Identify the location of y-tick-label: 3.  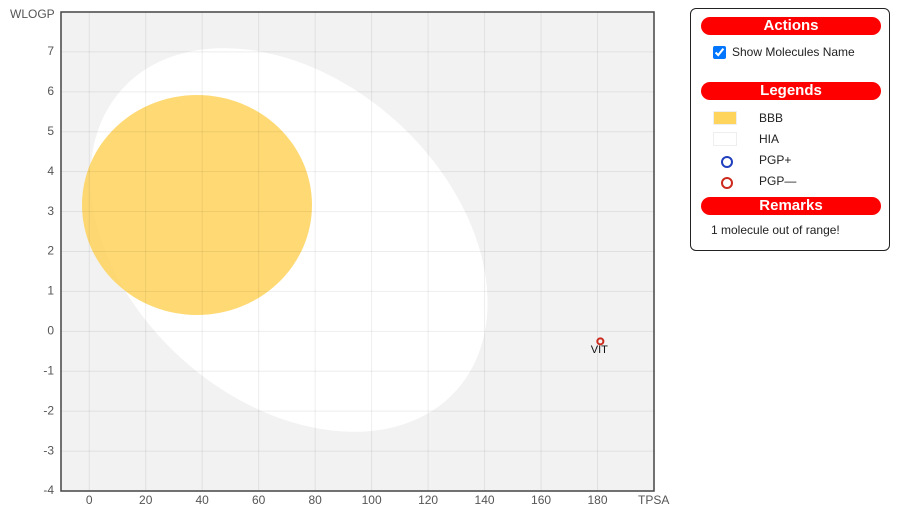
(50, 211).